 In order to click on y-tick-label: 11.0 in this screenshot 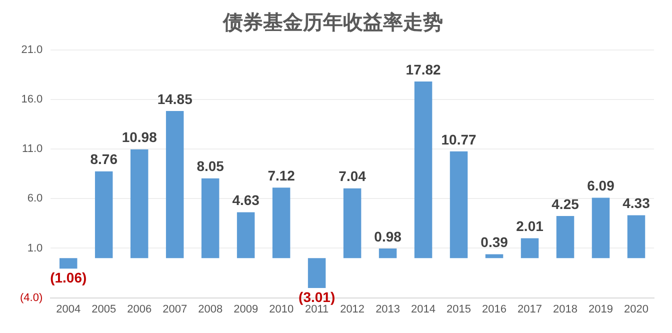, I will do `click(32, 149)`.